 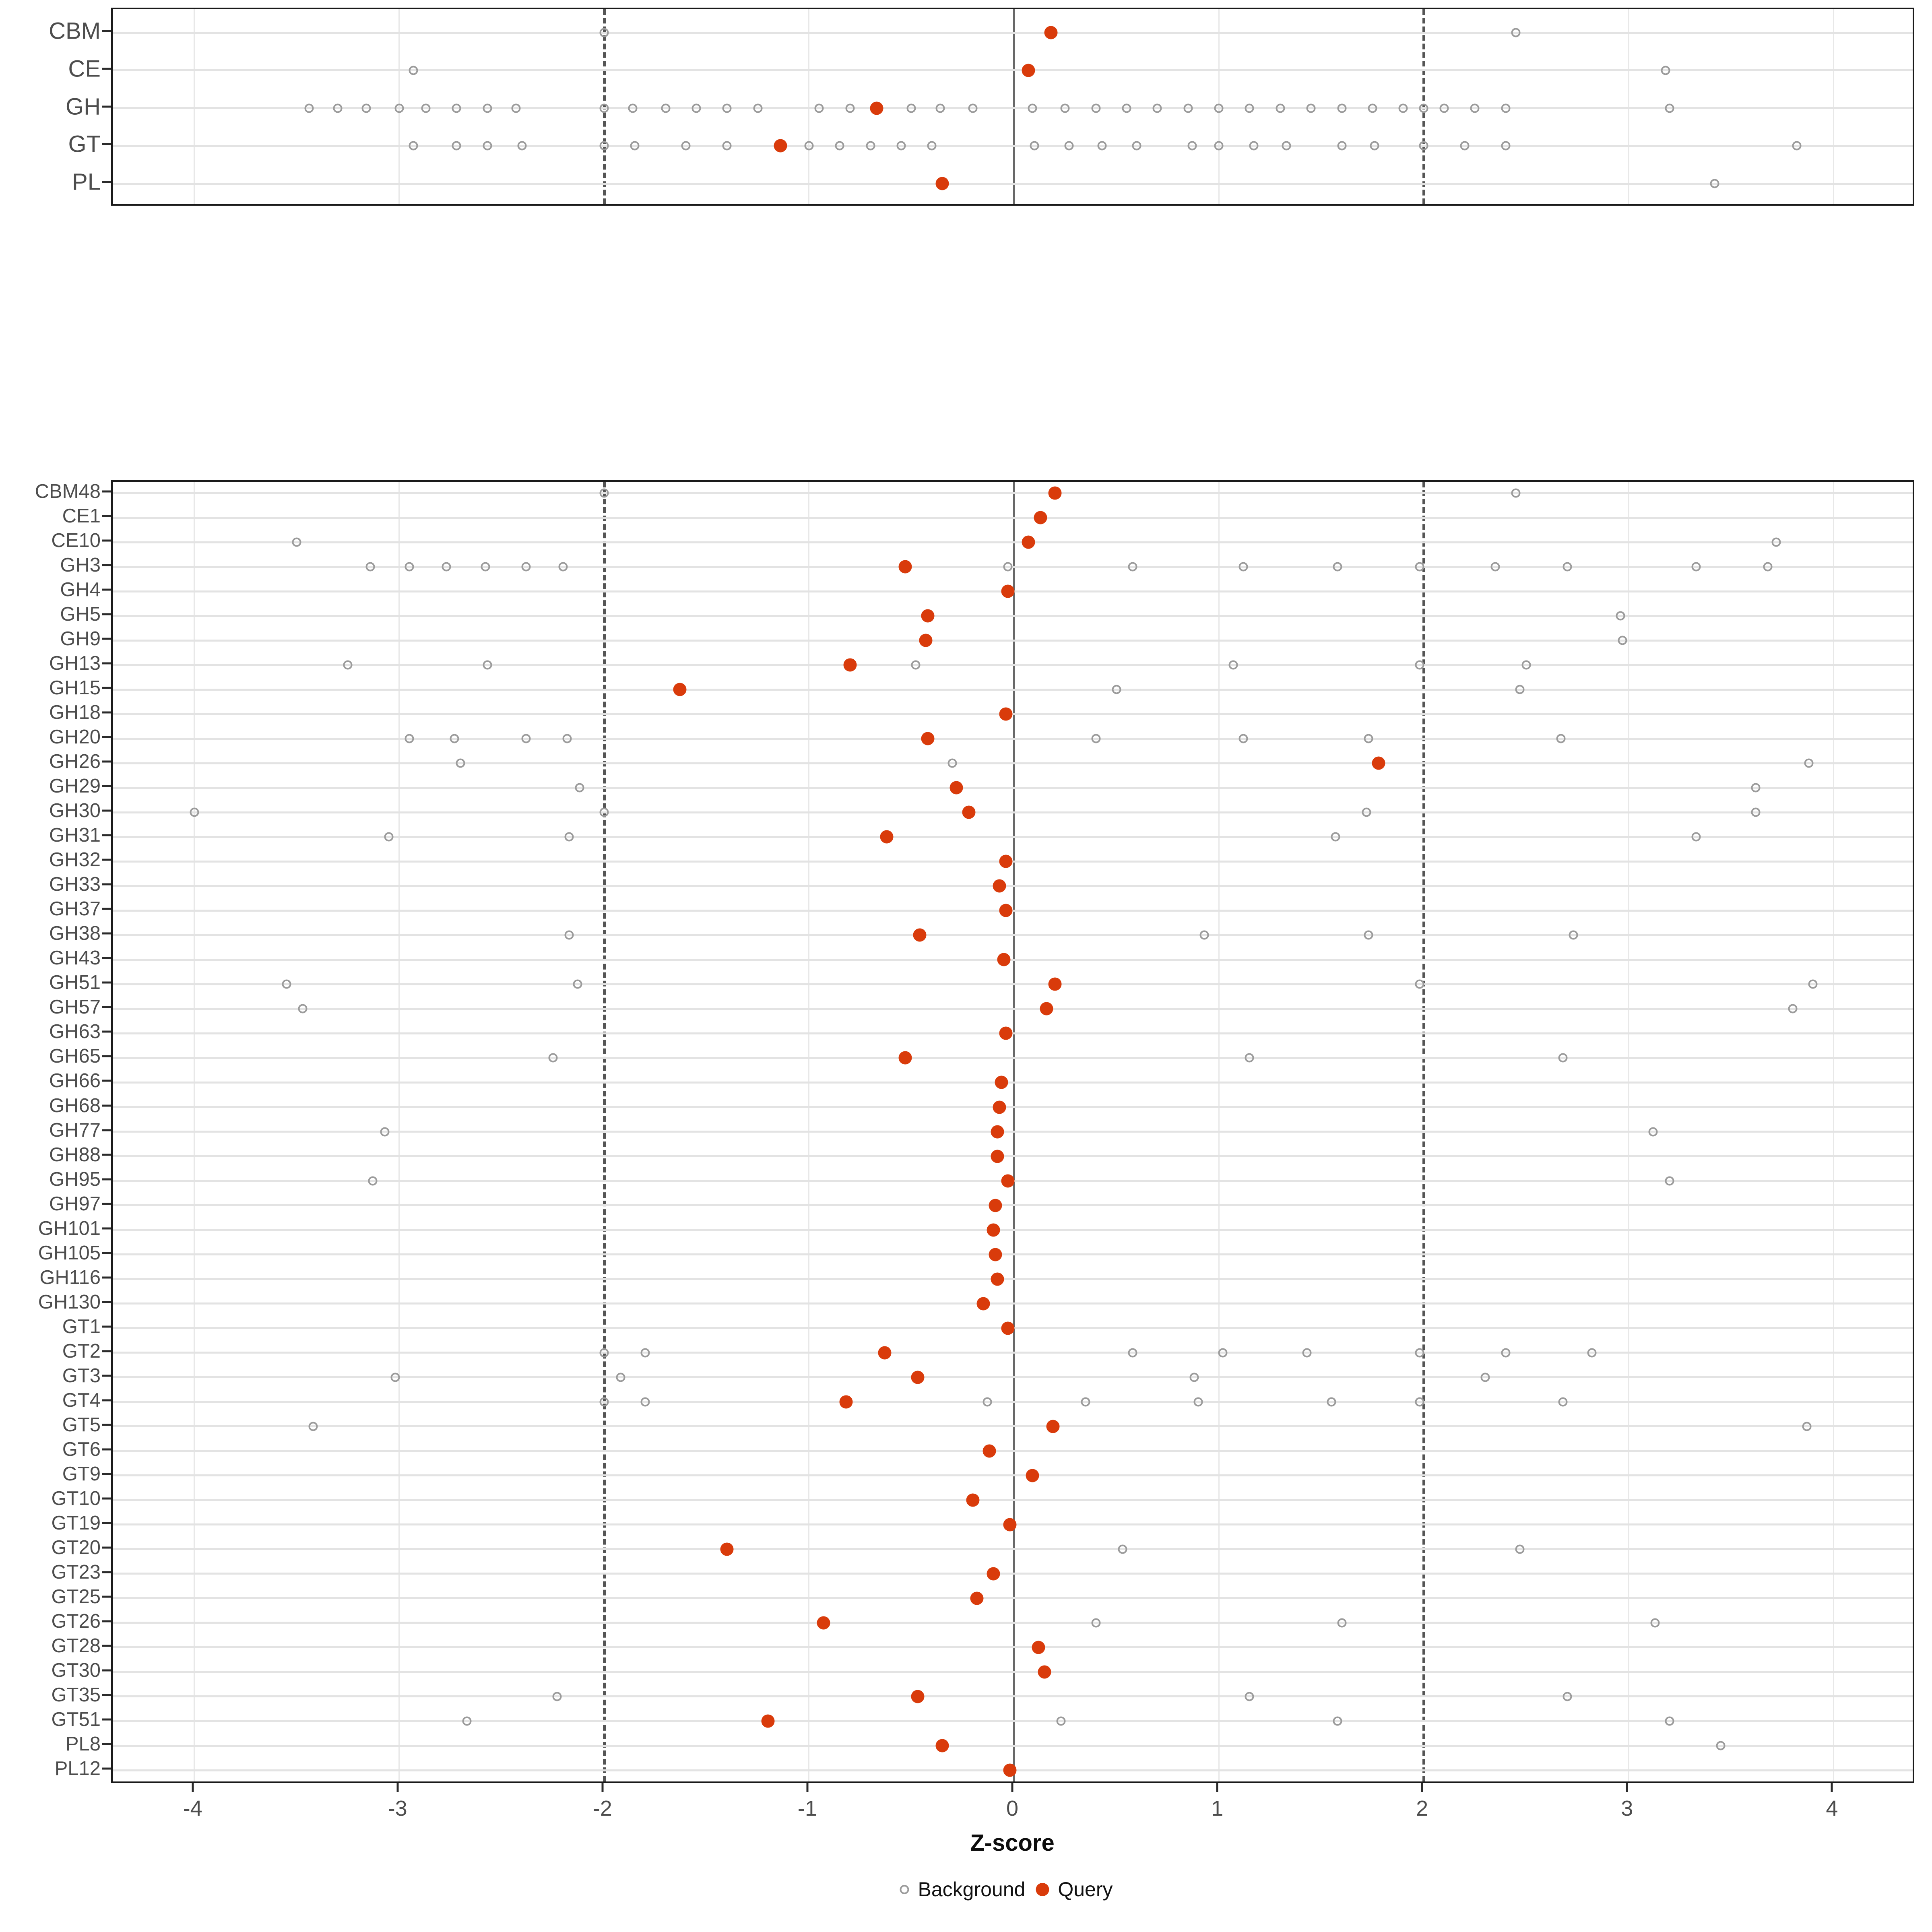 What do you see at coordinates (1012, 1808) in the screenshot?
I see `x-axis-tick-label: 0` at bounding box center [1012, 1808].